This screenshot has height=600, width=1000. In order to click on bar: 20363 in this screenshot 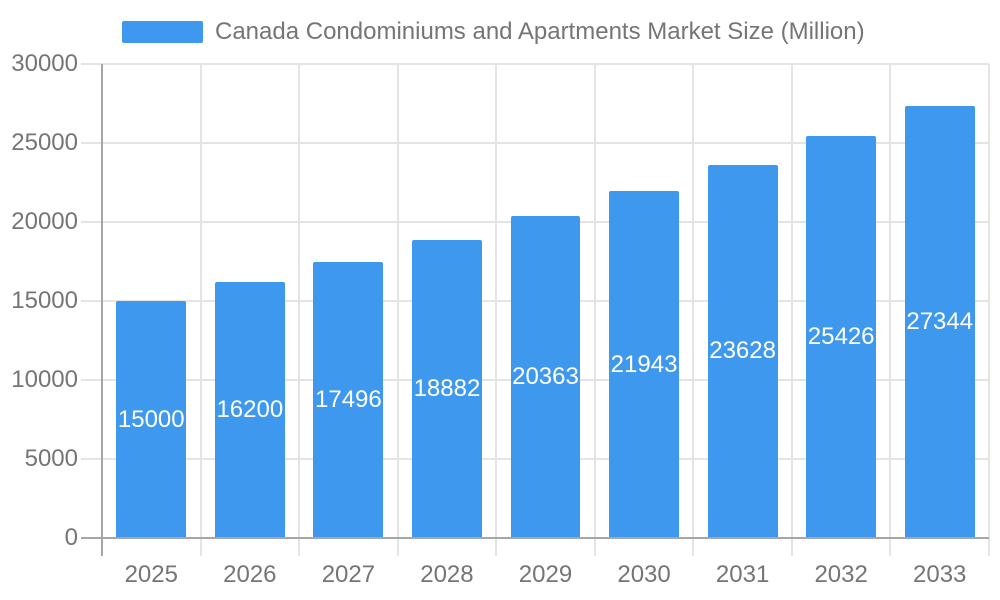, I will do `click(545, 377)`.